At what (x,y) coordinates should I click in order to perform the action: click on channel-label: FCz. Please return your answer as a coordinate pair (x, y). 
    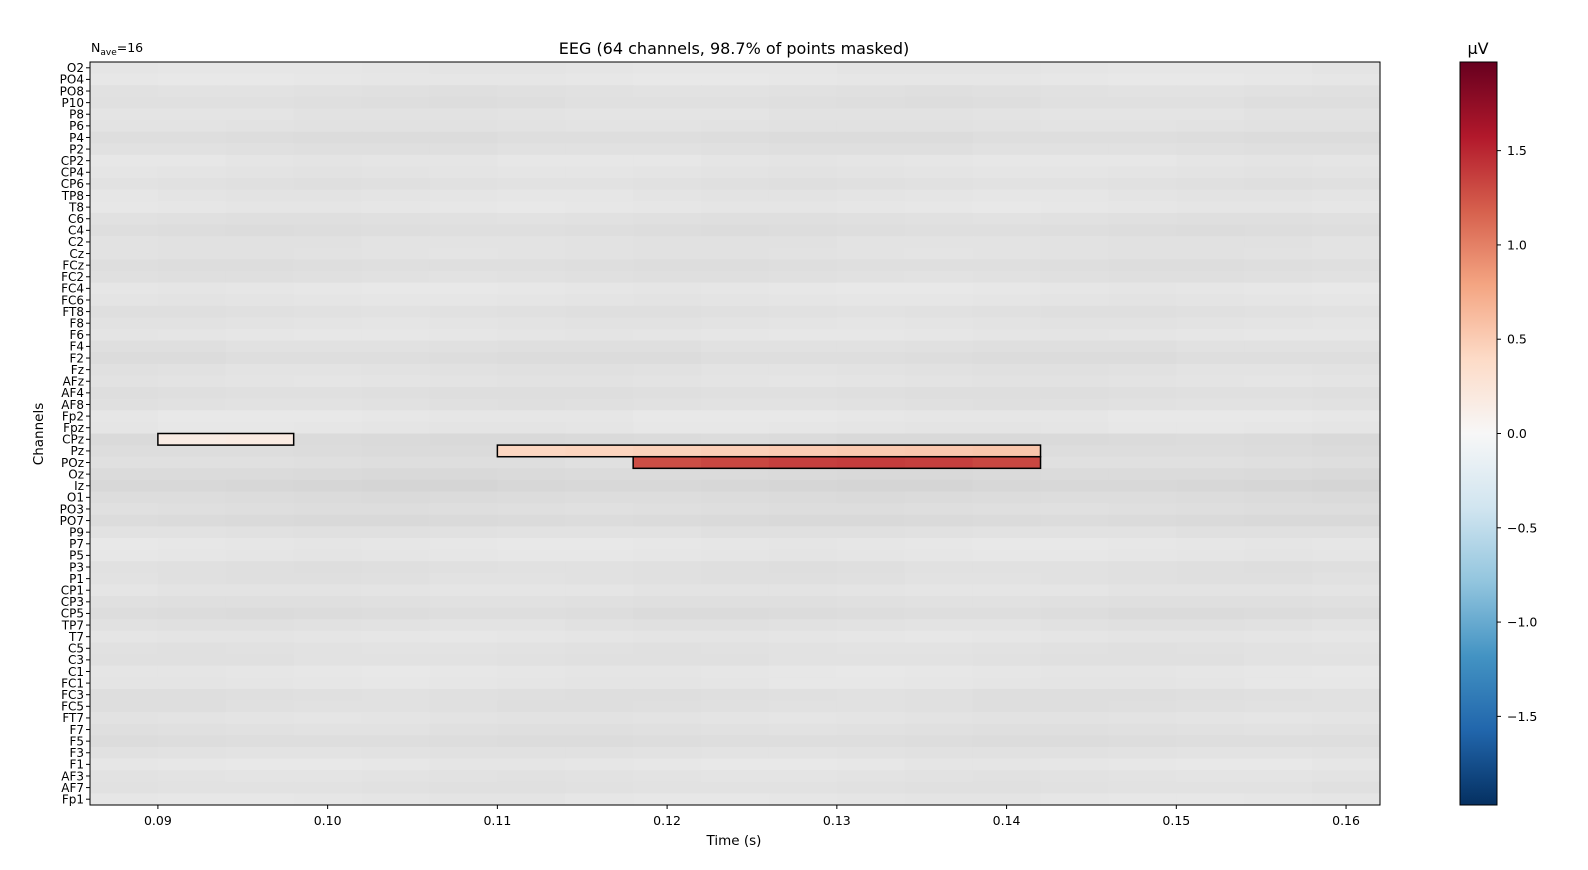
    Looking at the image, I should click on (73, 265).